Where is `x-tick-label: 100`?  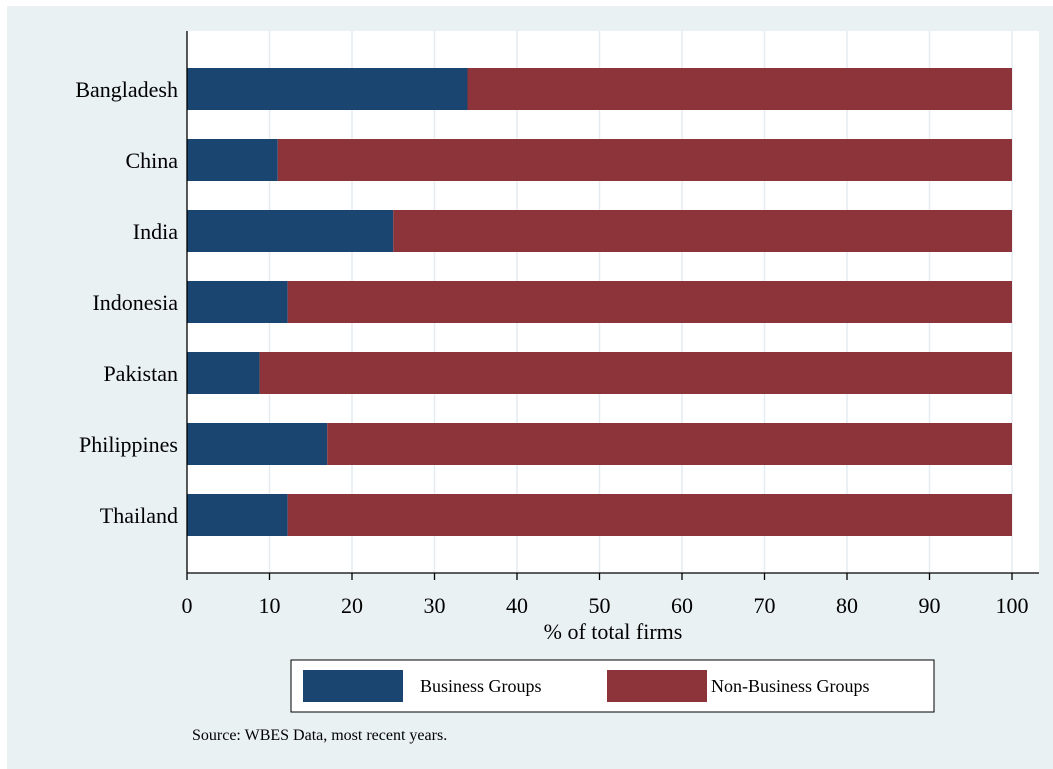
x-tick-label: 100 is located at coordinates (1012, 605).